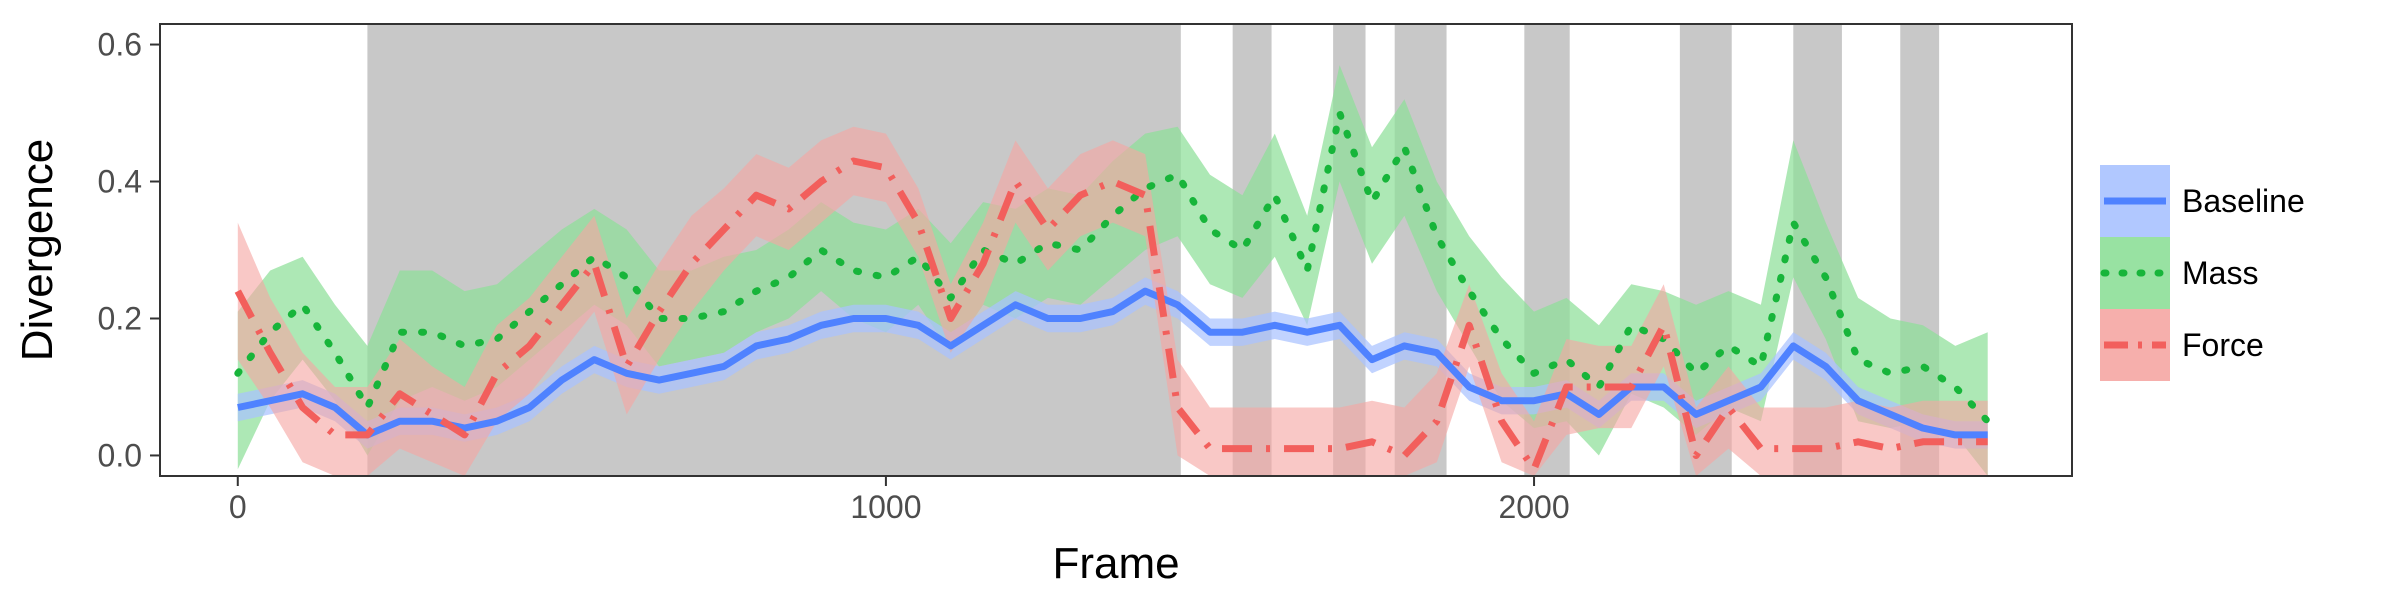 The image size is (2400, 605). Describe the element at coordinates (129, 250) in the screenshot. I see `y-axis: 0.0 0.2 0.4 0.6` at that location.